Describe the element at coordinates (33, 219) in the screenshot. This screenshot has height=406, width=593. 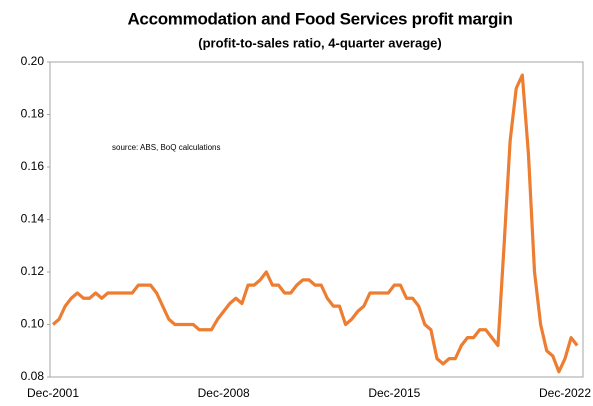
I see `y-tick-label: 0.14` at that location.